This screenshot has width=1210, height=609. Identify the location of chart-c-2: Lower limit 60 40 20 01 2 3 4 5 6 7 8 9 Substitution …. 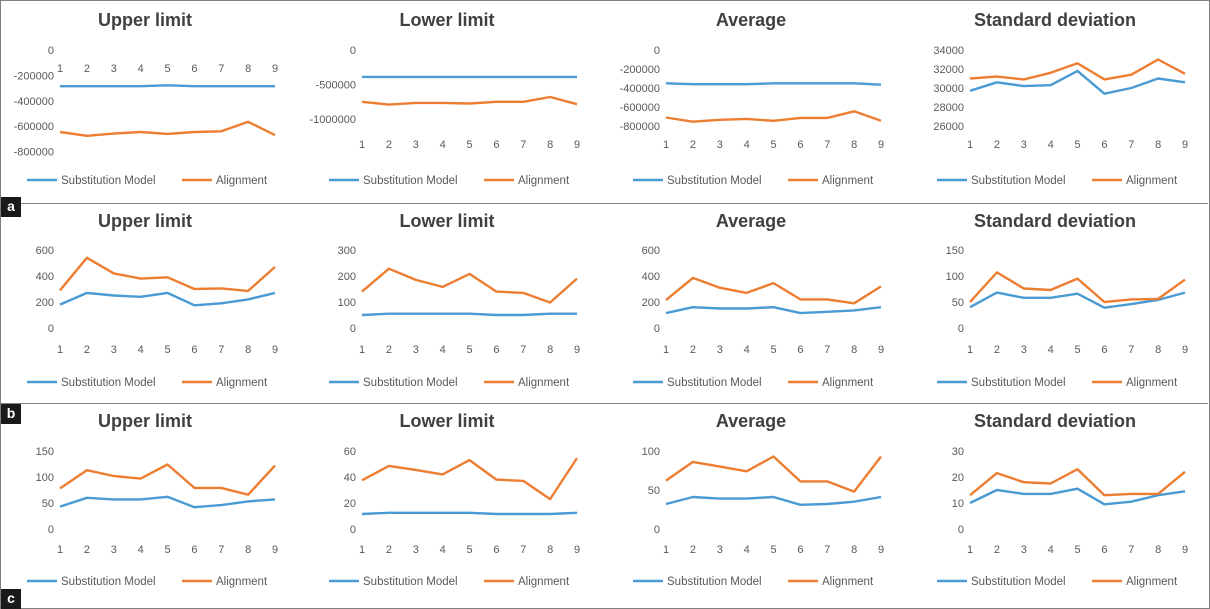
(454, 499).